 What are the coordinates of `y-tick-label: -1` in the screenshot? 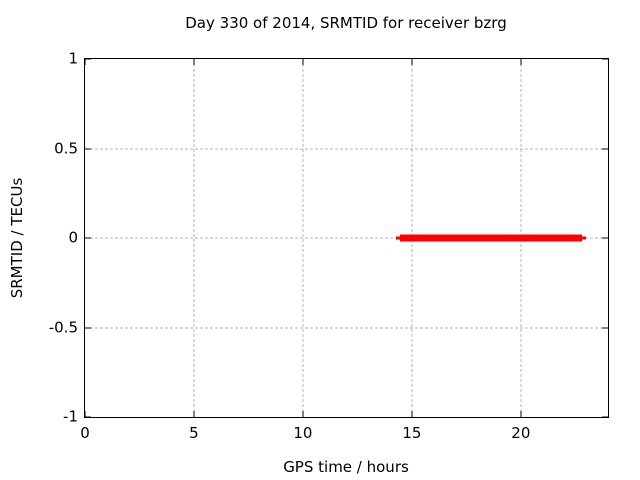 It's located at (70, 416).